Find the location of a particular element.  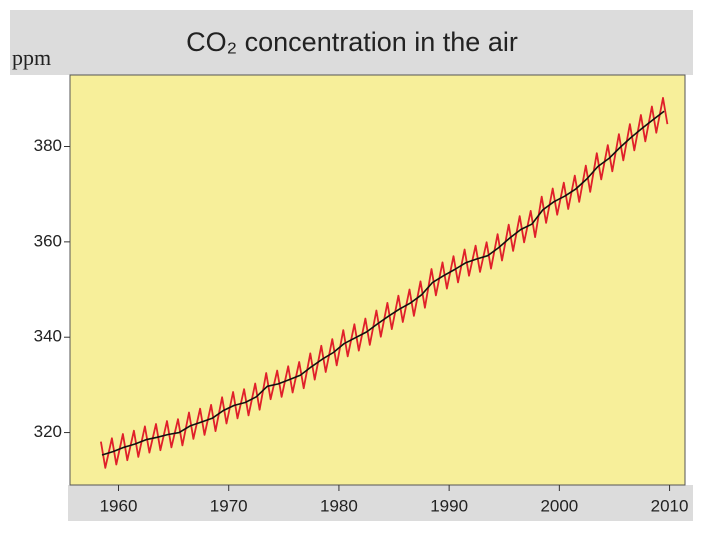

x-tick-label: 2010 is located at coordinates (670, 505).